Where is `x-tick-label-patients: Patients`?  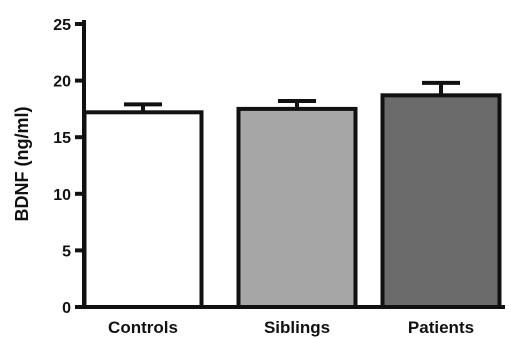 x-tick-label-patients: Patients is located at coordinates (441, 327).